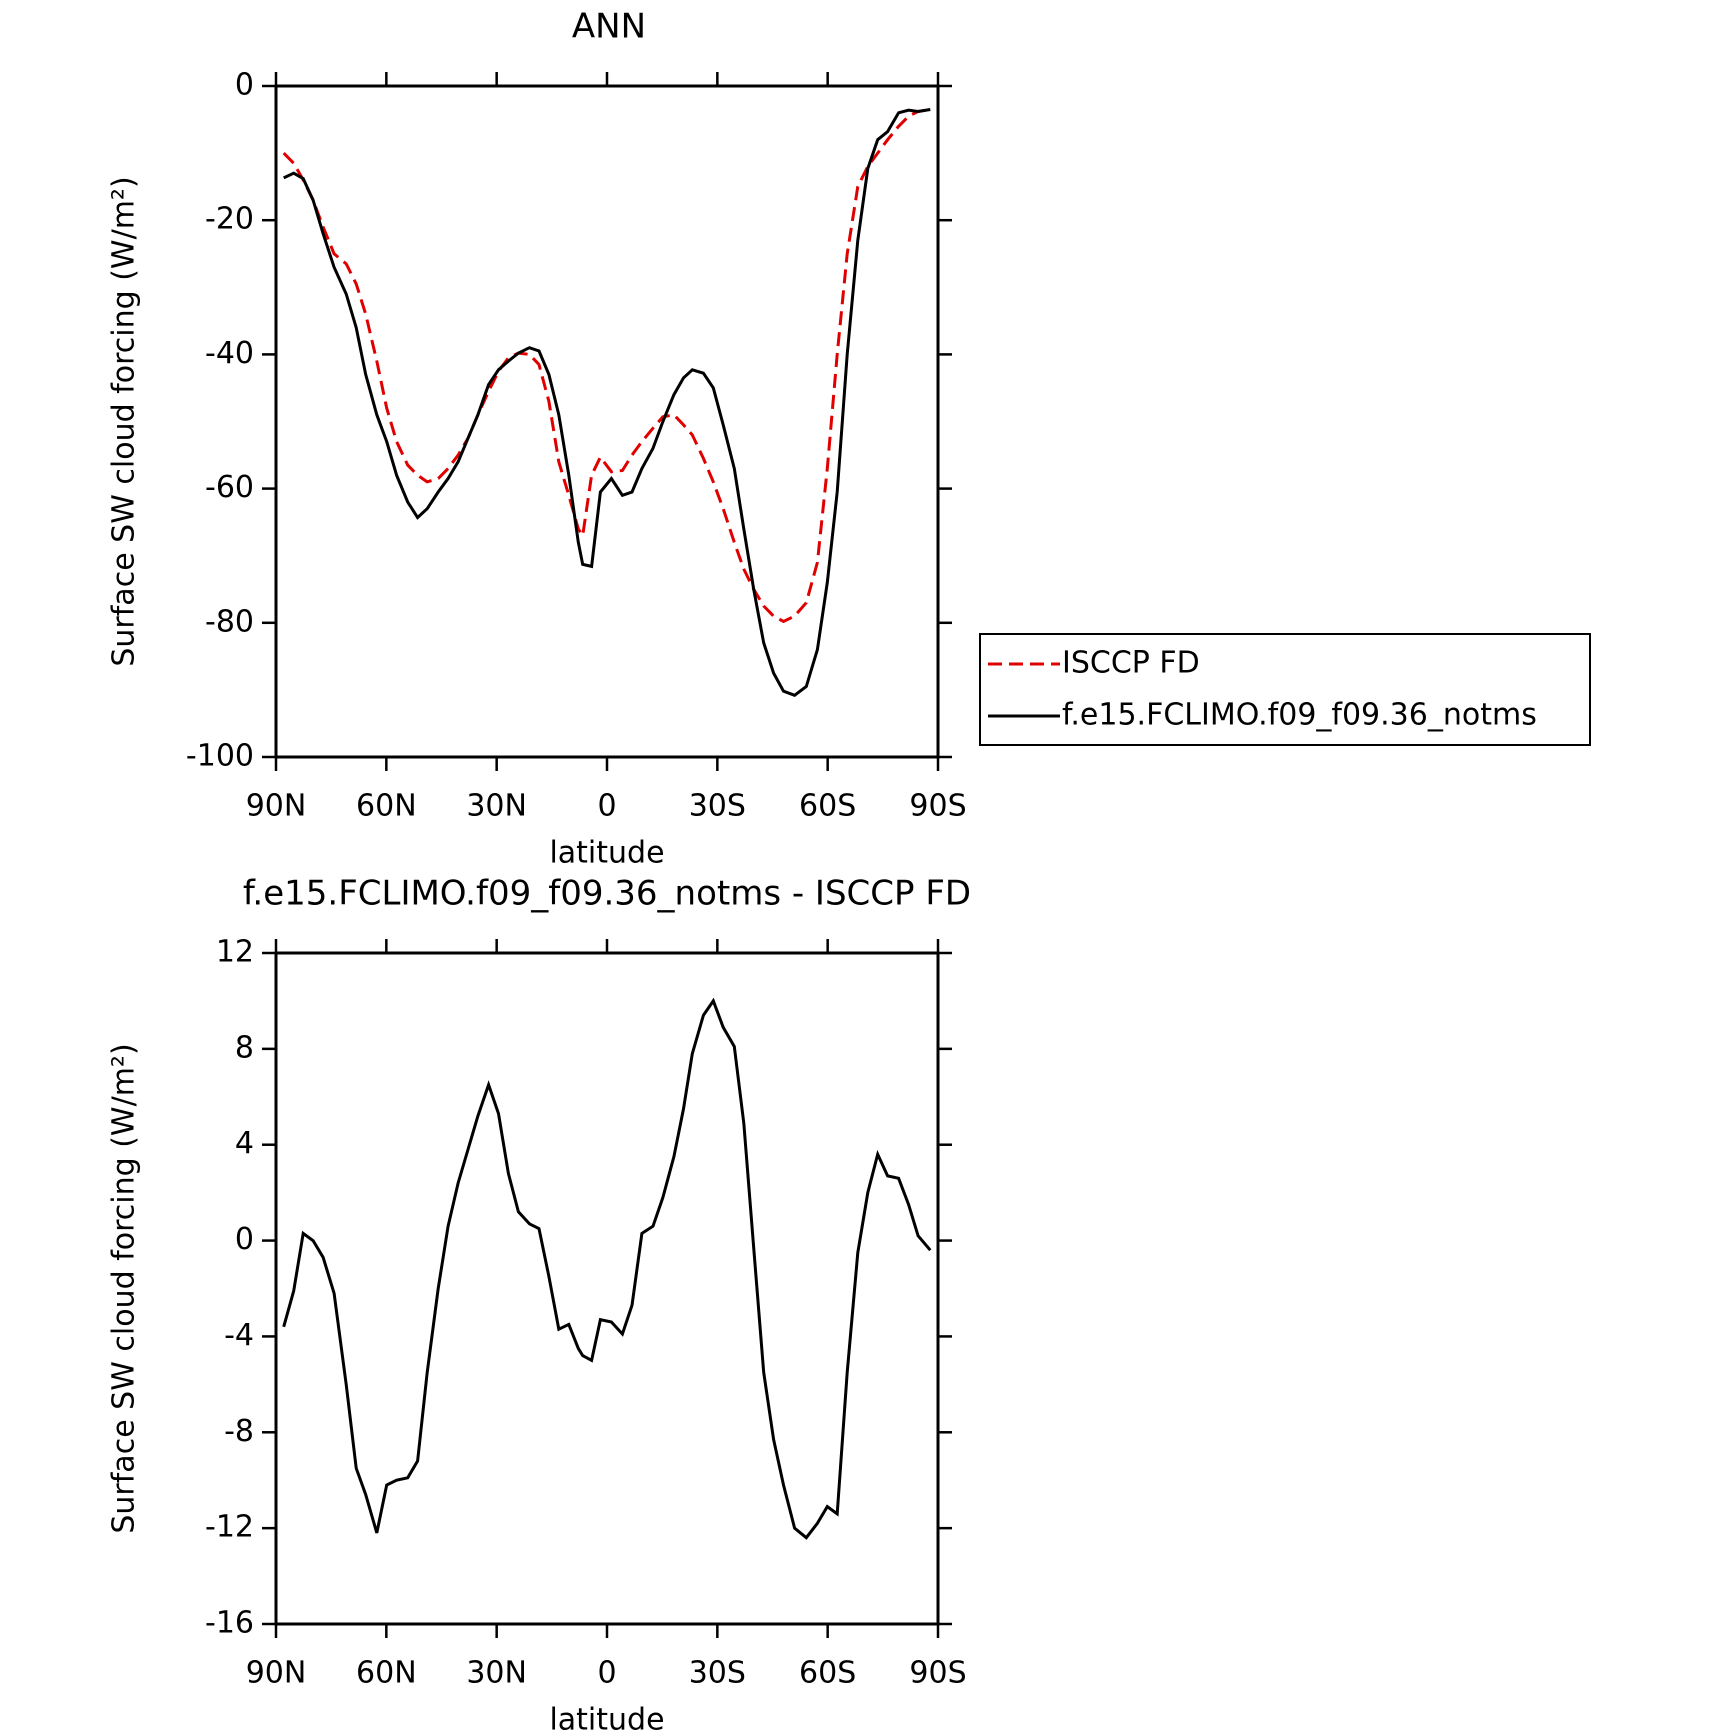  Describe the element at coordinates (239, 1335) in the screenshot. I see `y-tick-label: -4` at that location.